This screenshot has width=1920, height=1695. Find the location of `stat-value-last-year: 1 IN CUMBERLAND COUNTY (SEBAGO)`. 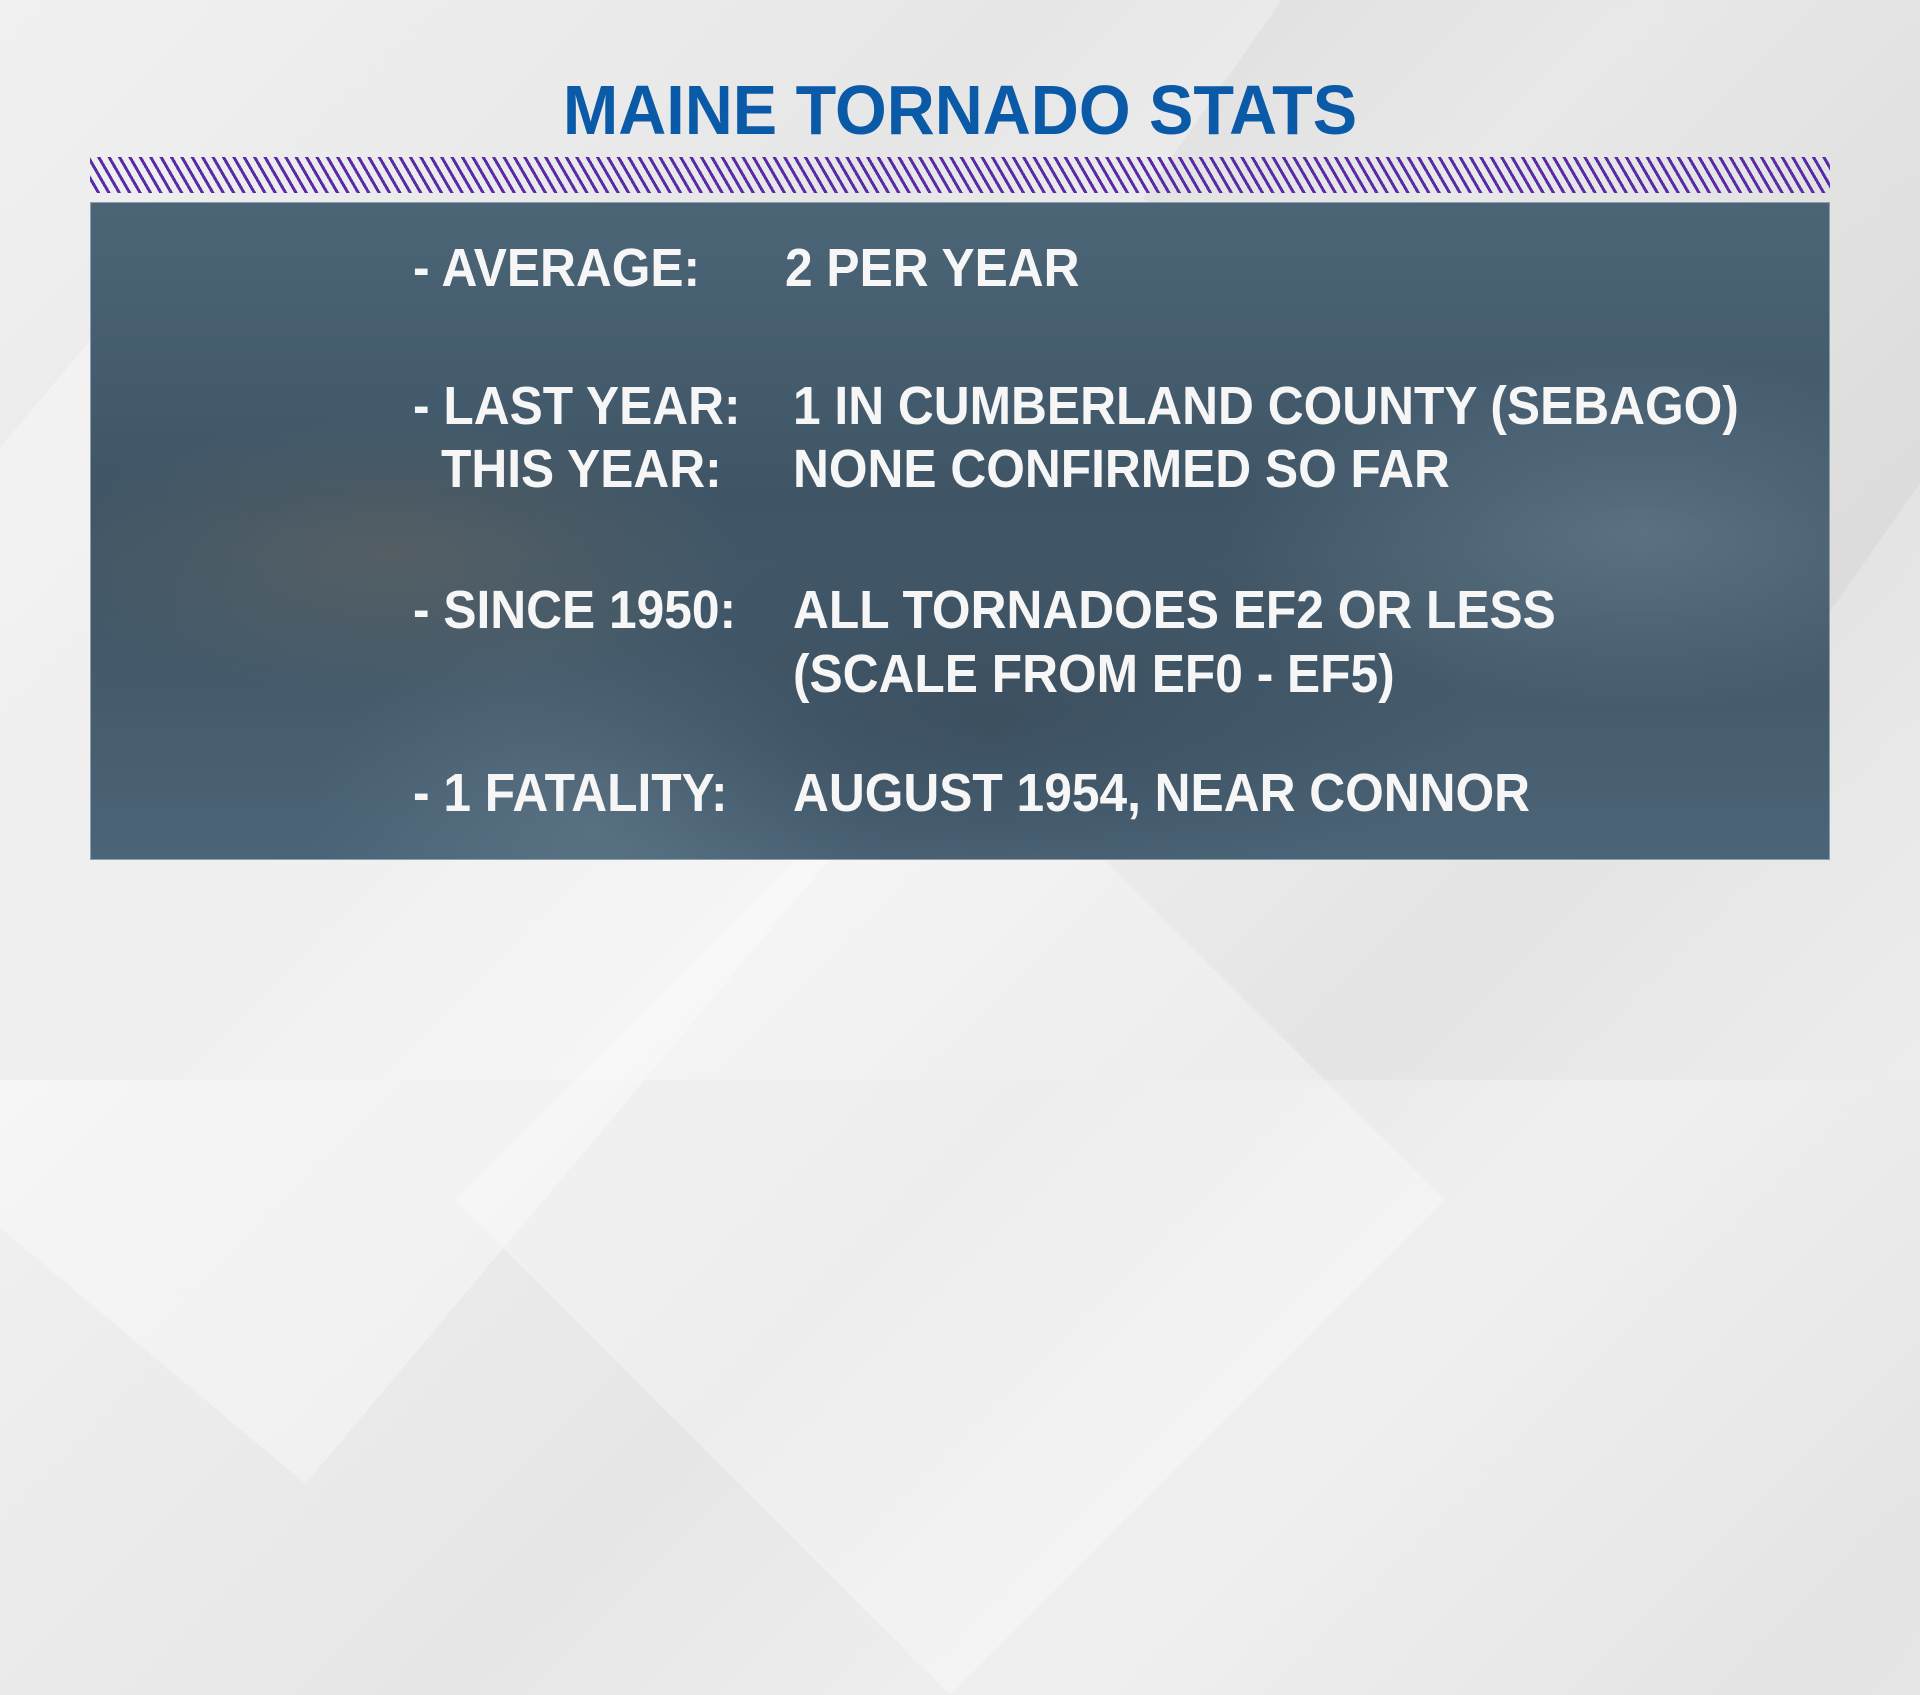

stat-value-last-year: 1 IN CUMBERLAND COUNTY (SEBAGO) is located at coordinates (1266, 406).